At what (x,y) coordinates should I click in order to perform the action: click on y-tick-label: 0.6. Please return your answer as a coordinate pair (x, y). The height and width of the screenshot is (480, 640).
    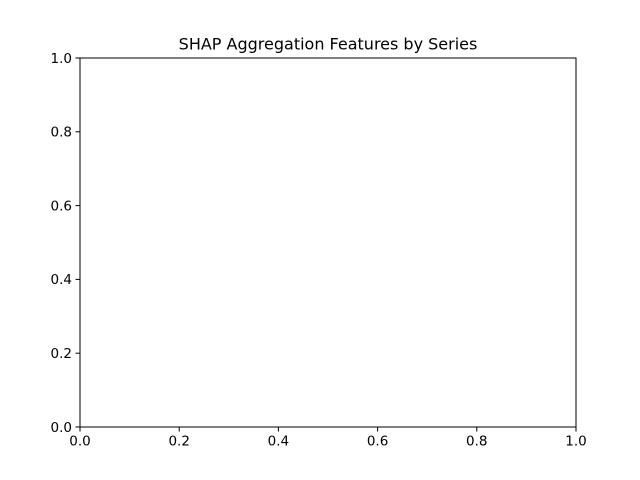
    Looking at the image, I should click on (61, 206).